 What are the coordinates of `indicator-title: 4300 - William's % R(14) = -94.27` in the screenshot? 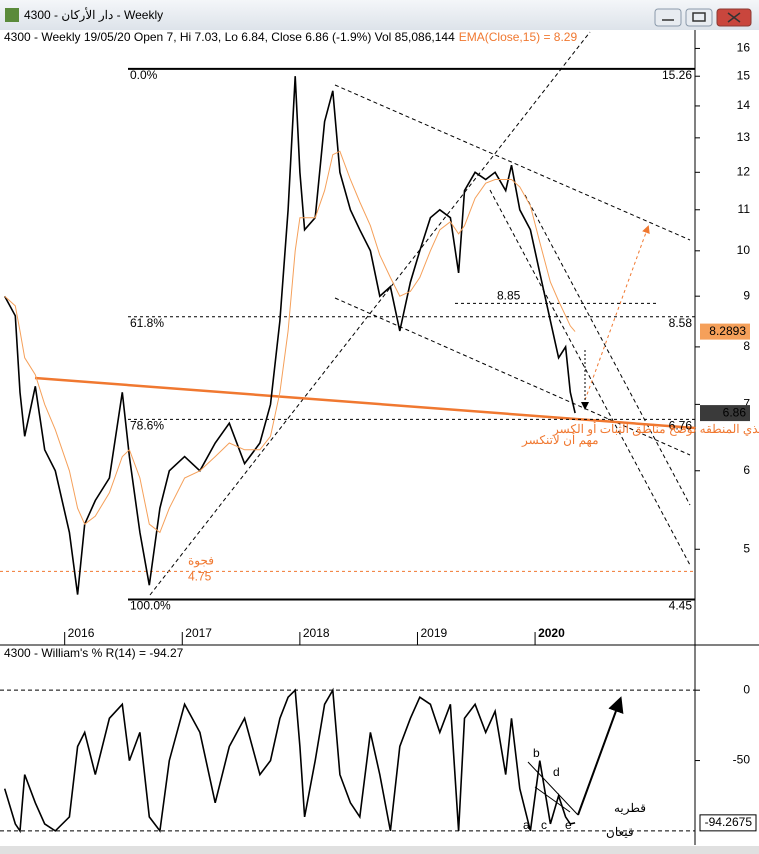 It's located at (94, 653).